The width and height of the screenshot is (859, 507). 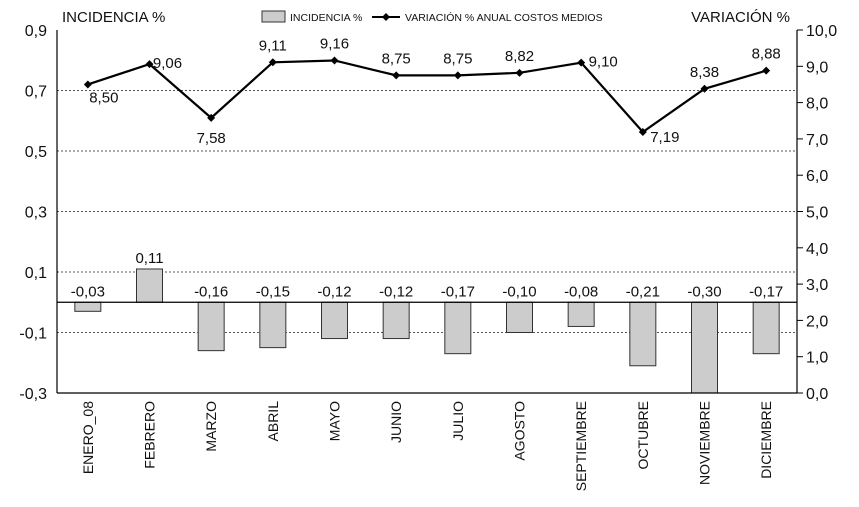 I want to click on x-category-label: MAYO, so click(x=335, y=421).